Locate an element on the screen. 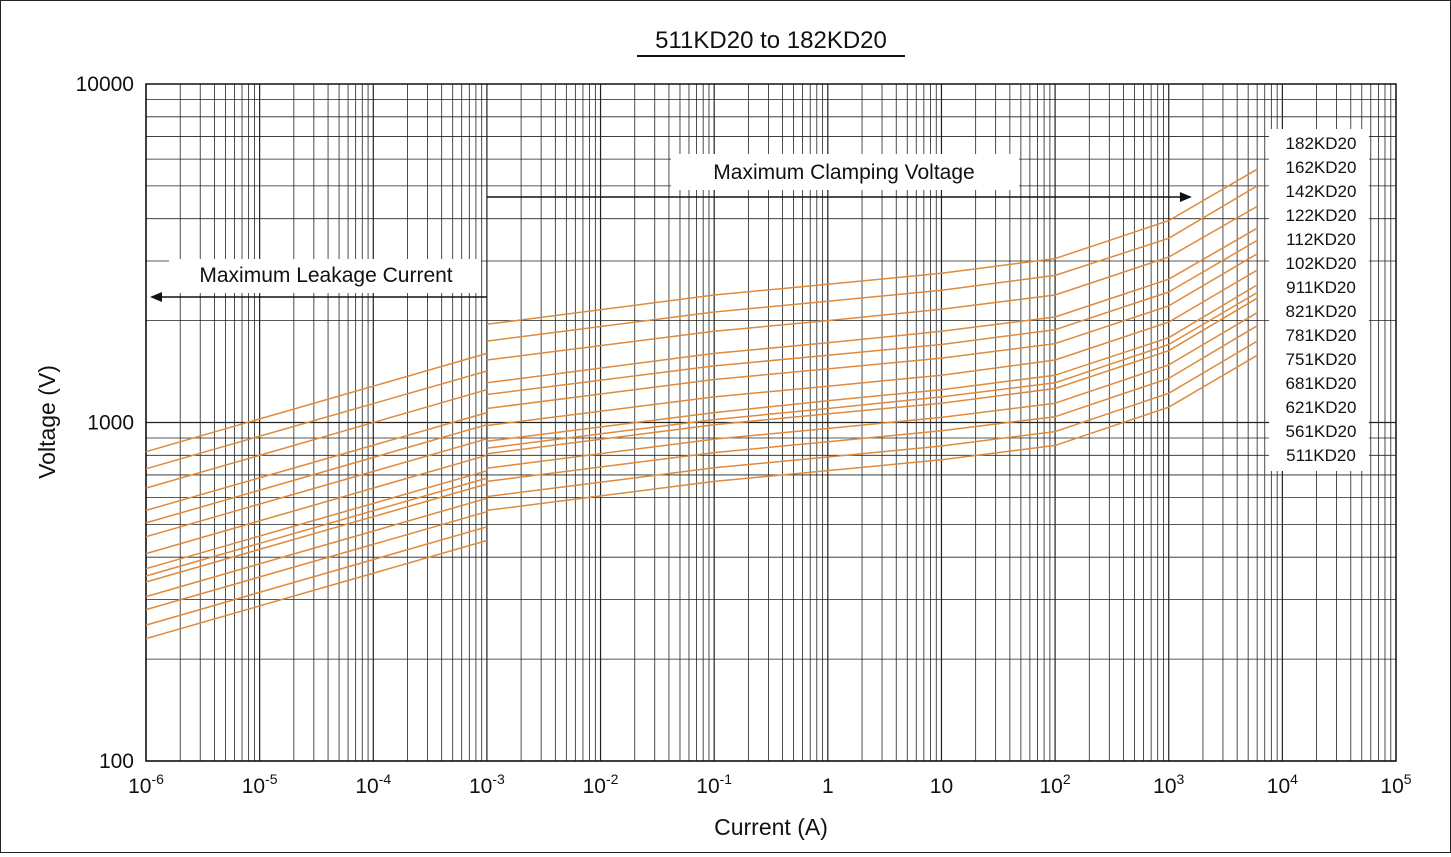  x-tick-label: 10⁻⁴ is located at coordinates (373, 784).